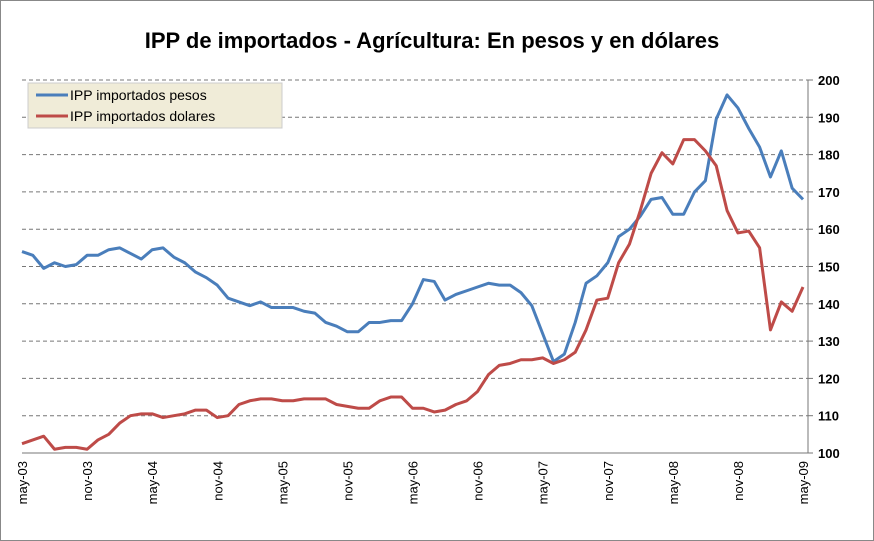  Describe the element at coordinates (829, 341) in the screenshot. I see `y-tick-label: 130` at that location.